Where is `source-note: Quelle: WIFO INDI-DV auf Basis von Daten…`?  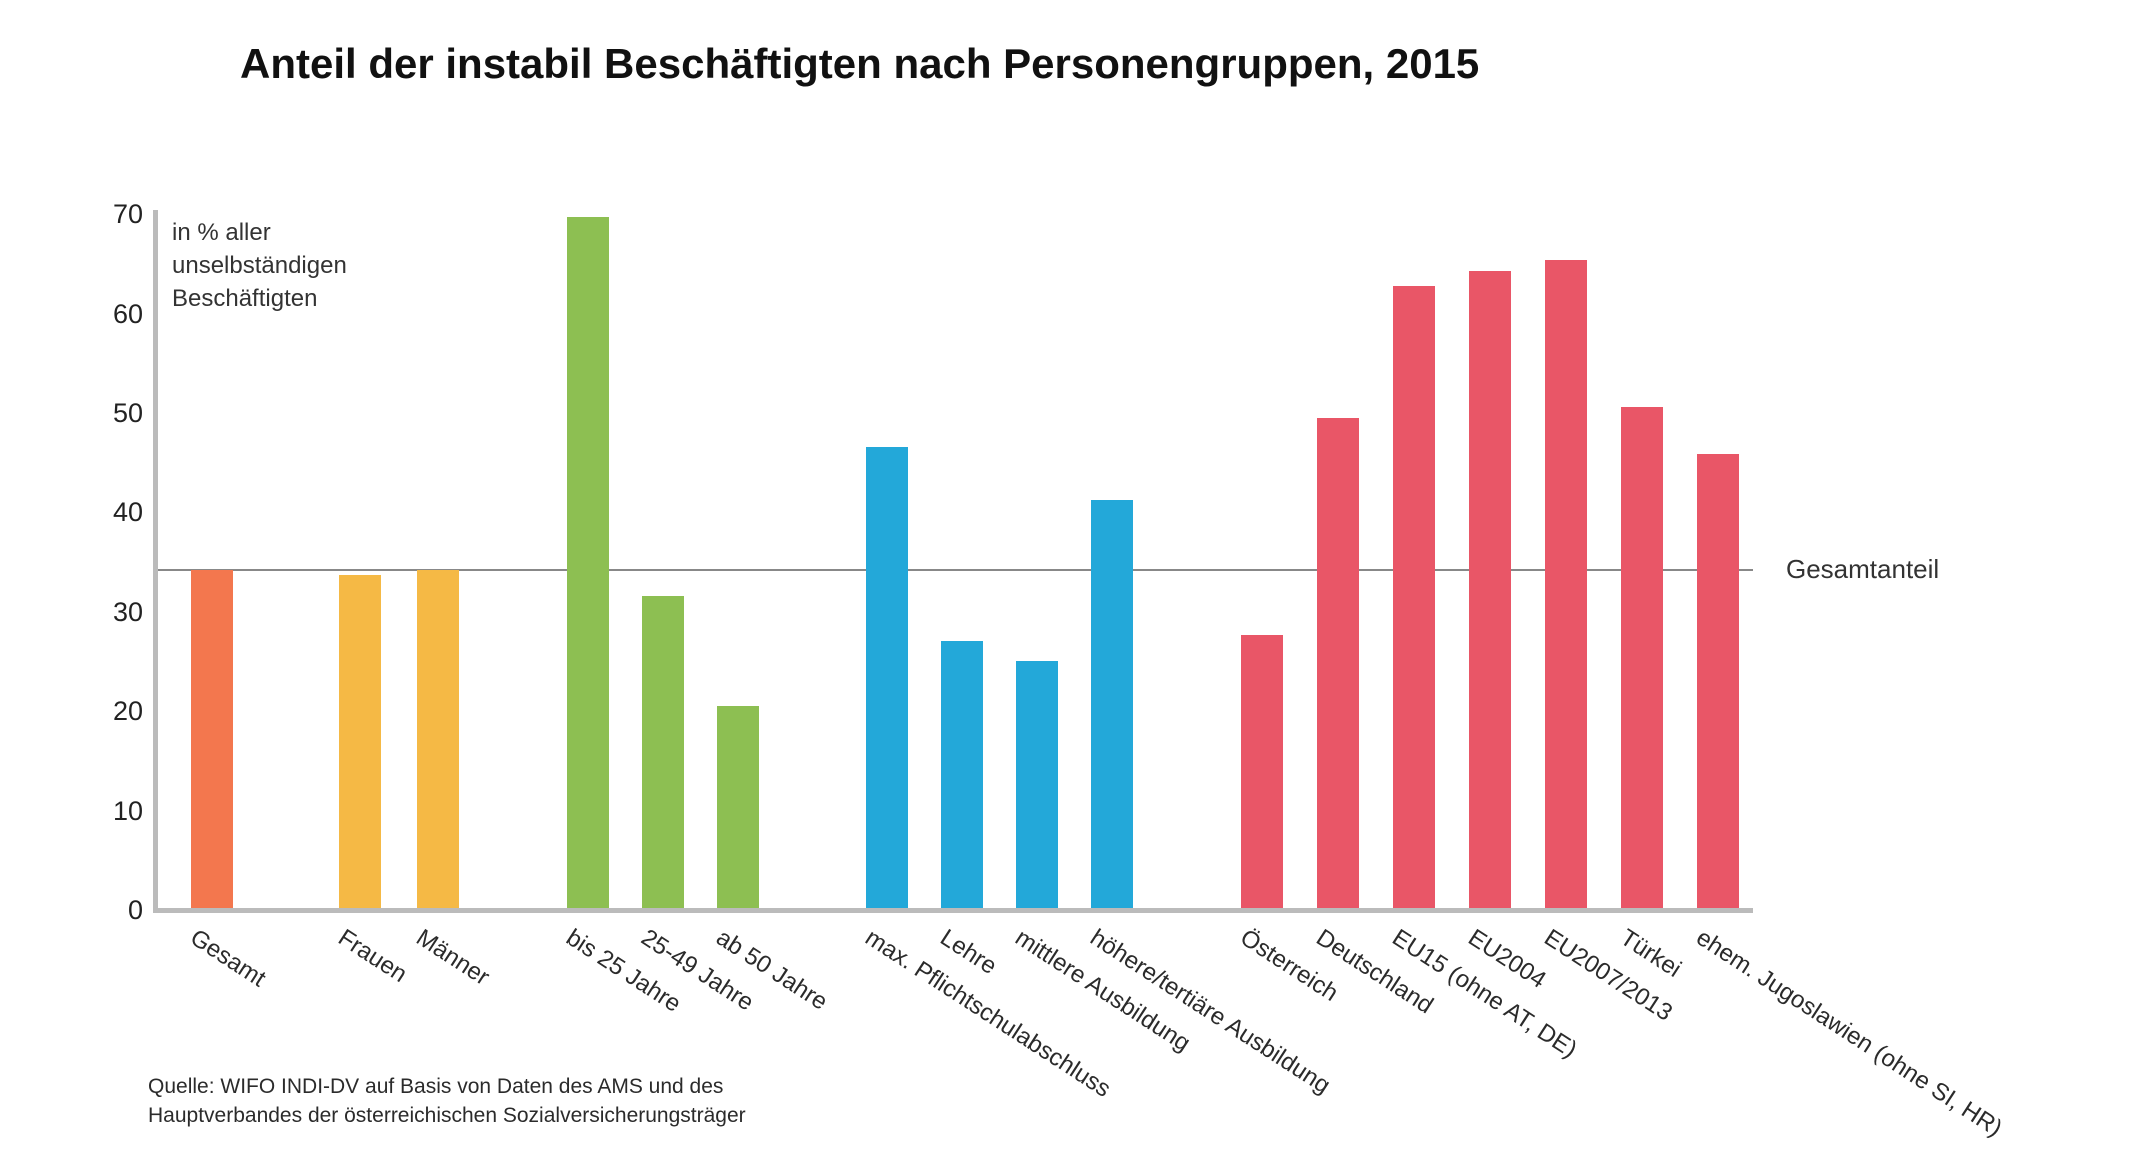
source-note: Quelle: WIFO INDI-DV auf Basis von Daten… is located at coordinates (447, 1101).